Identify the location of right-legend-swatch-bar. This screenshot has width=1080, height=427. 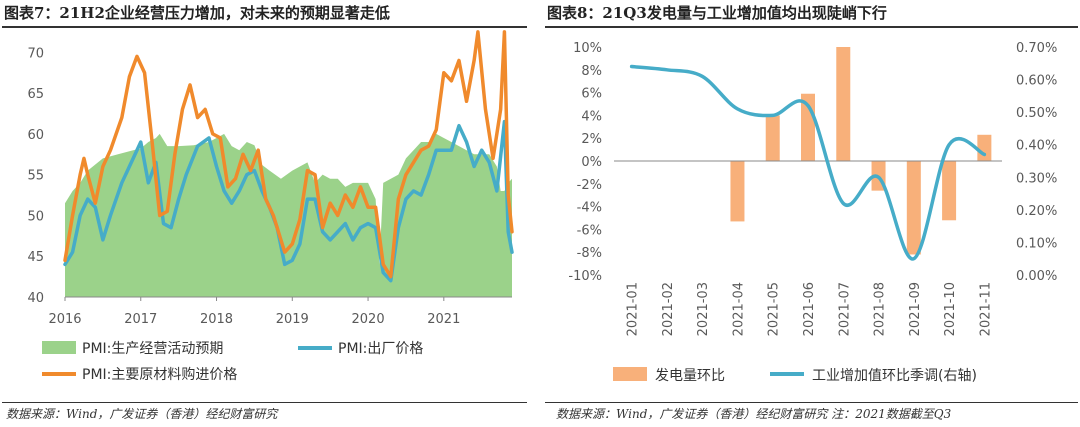
(630, 374).